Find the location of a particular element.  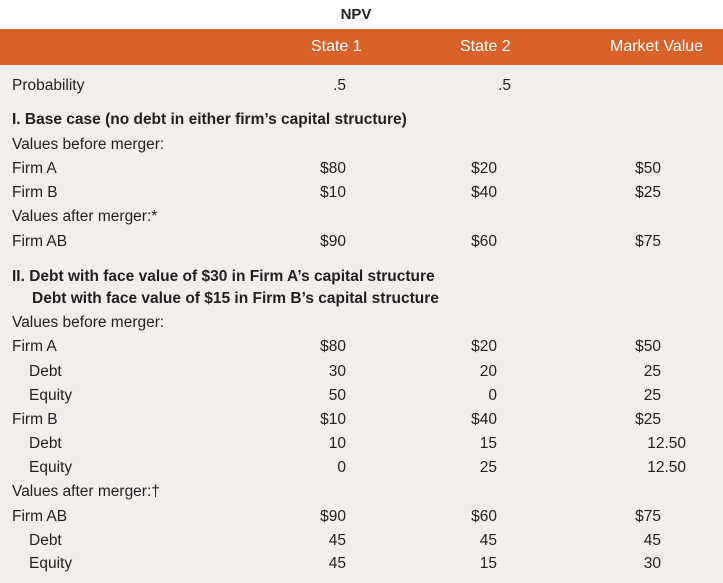

table-row: Values after merger:† is located at coordinates (361, 492).